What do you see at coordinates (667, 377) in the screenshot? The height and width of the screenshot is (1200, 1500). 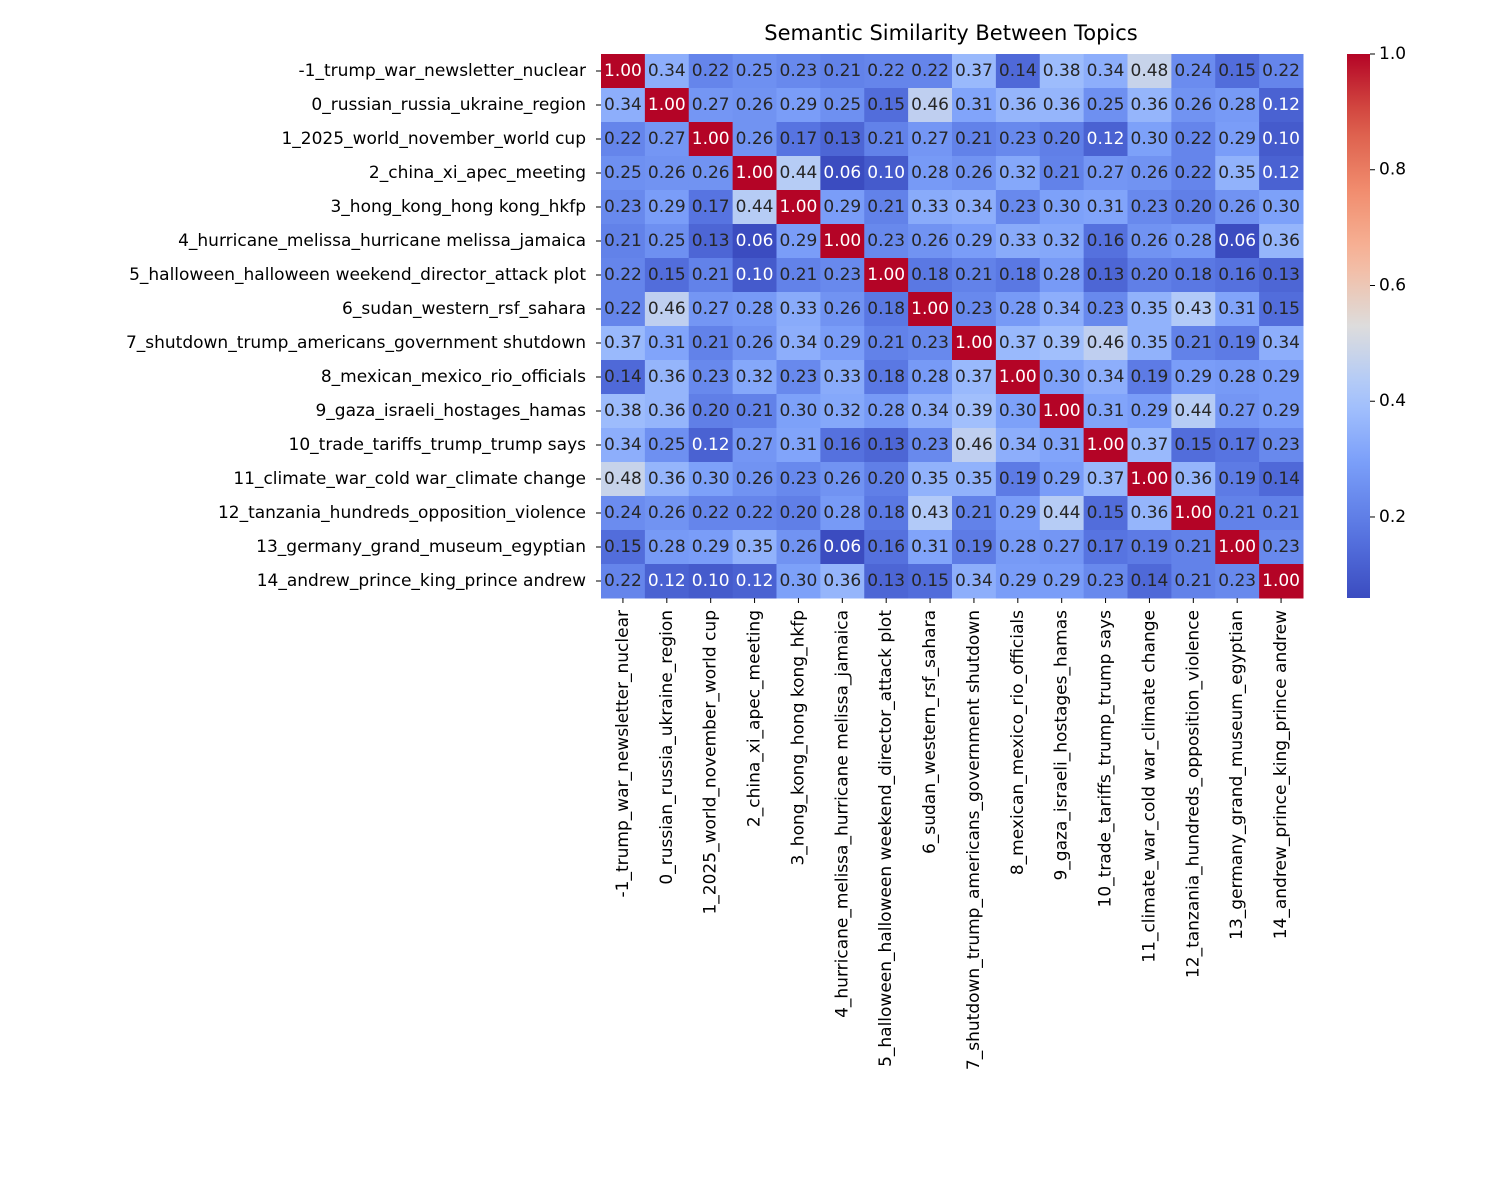 I see `cell-label: 0.36` at bounding box center [667, 377].